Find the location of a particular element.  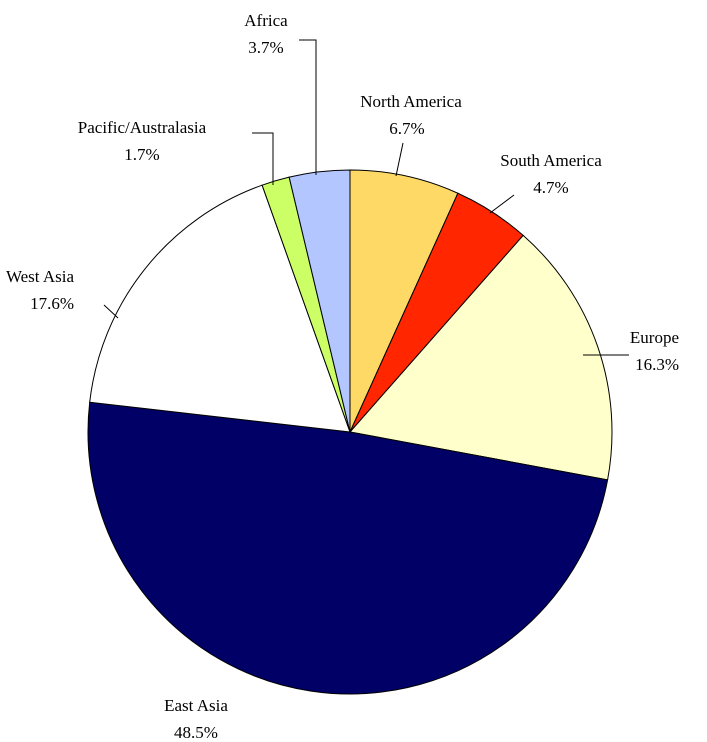

slice-name-label-east-asia: East Asia is located at coordinates (196, 705).